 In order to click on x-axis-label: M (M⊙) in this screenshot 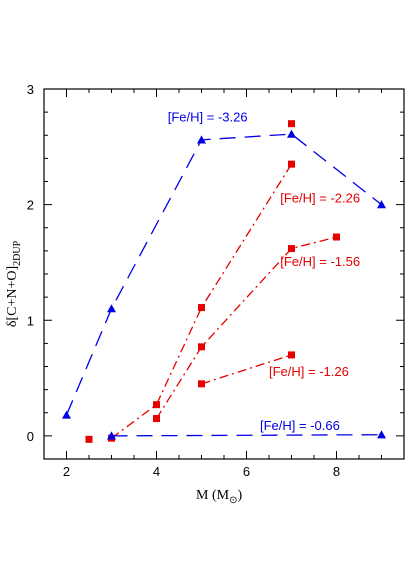, I will do `click(219, 497)`.